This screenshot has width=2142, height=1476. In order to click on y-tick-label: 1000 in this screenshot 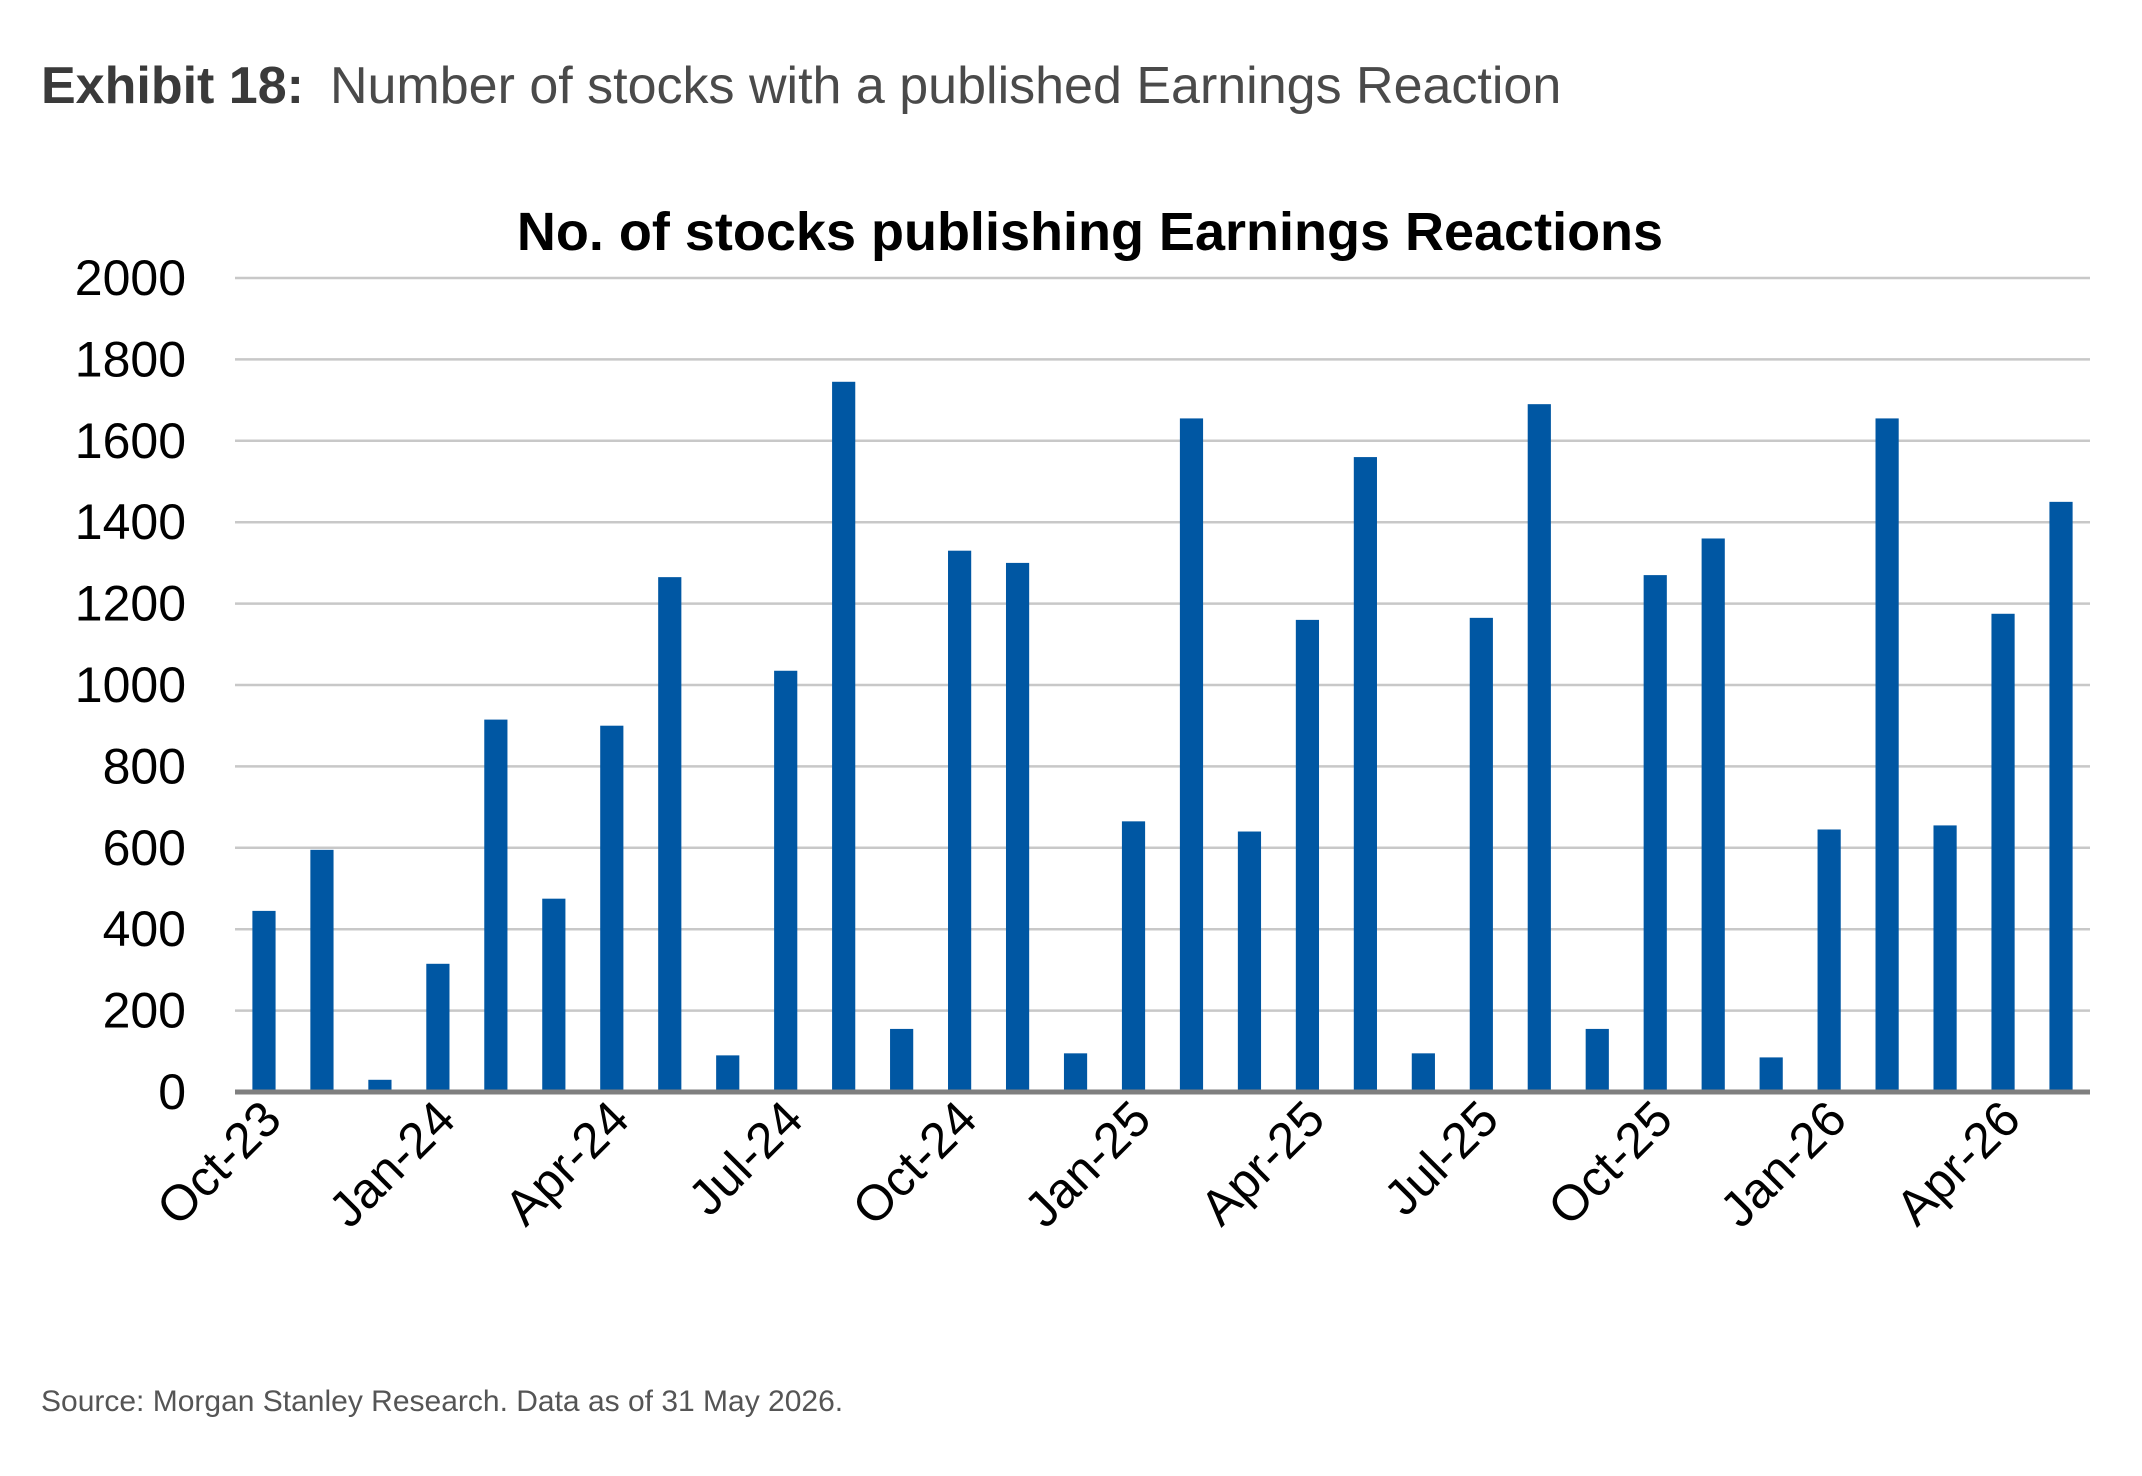, I will do `click(130, 685)`.